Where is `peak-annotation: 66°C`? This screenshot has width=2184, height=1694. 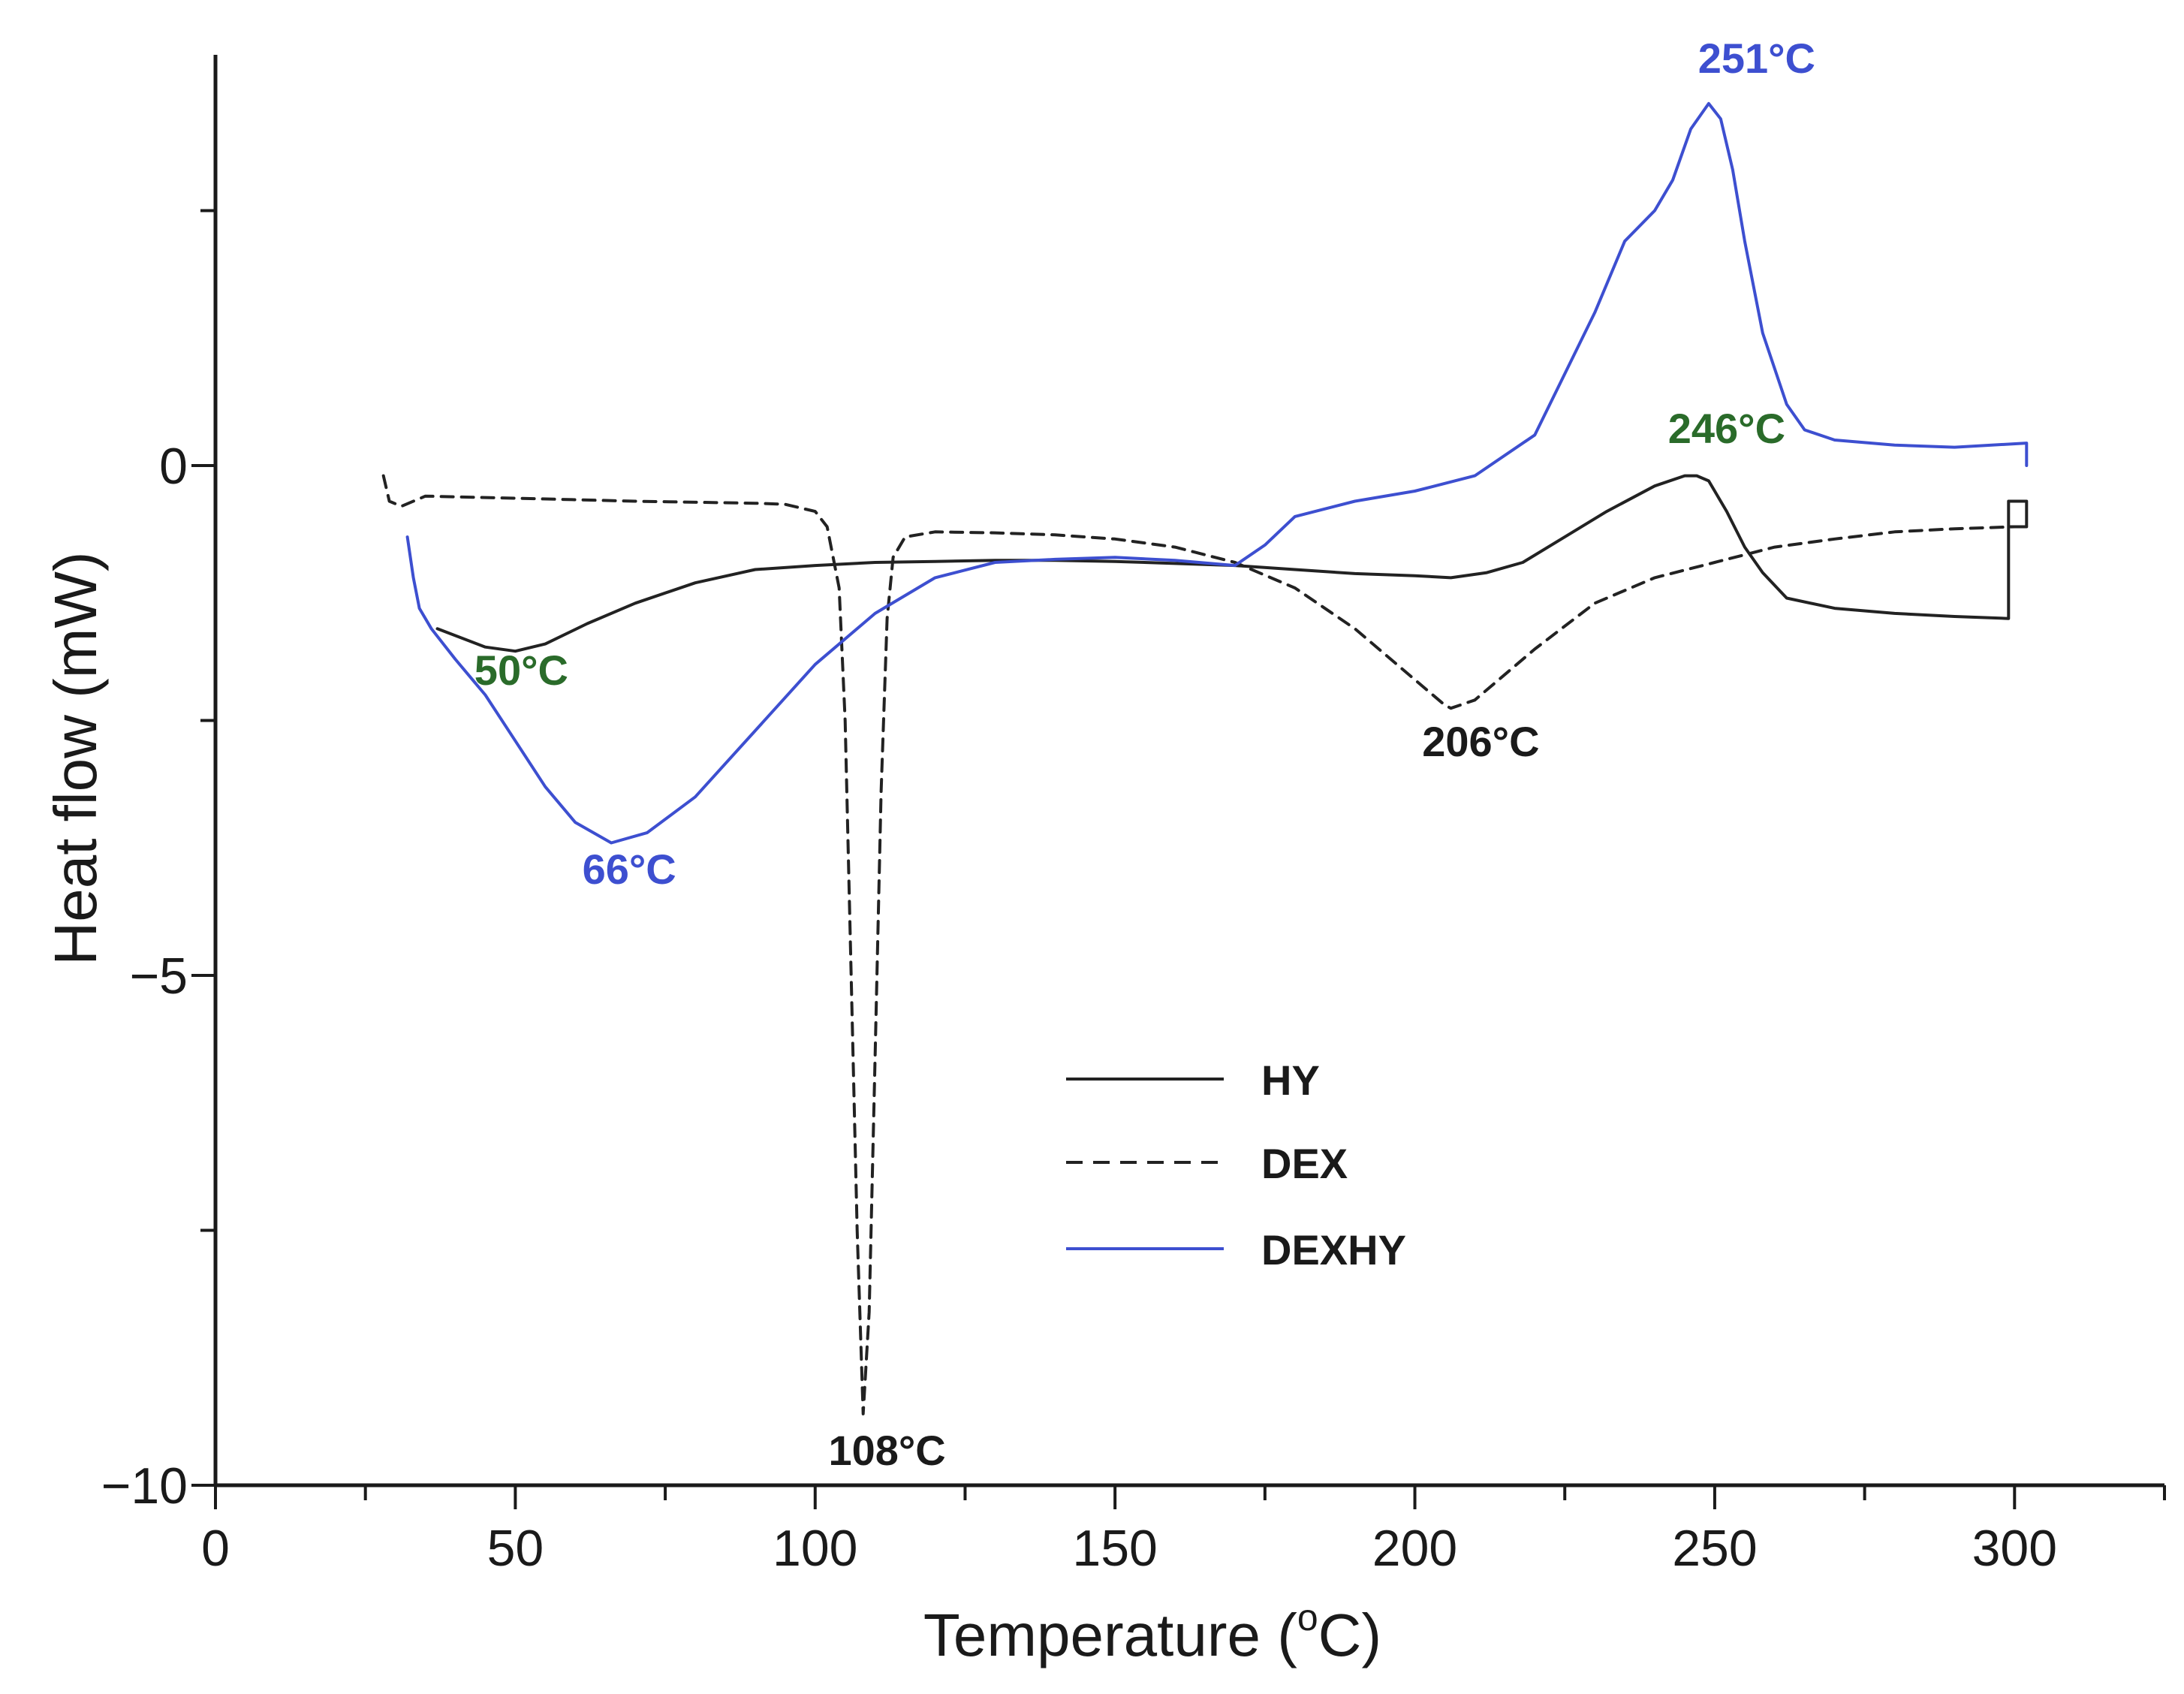
peak-annotation: 66°C is located at coordinates (629, 869).